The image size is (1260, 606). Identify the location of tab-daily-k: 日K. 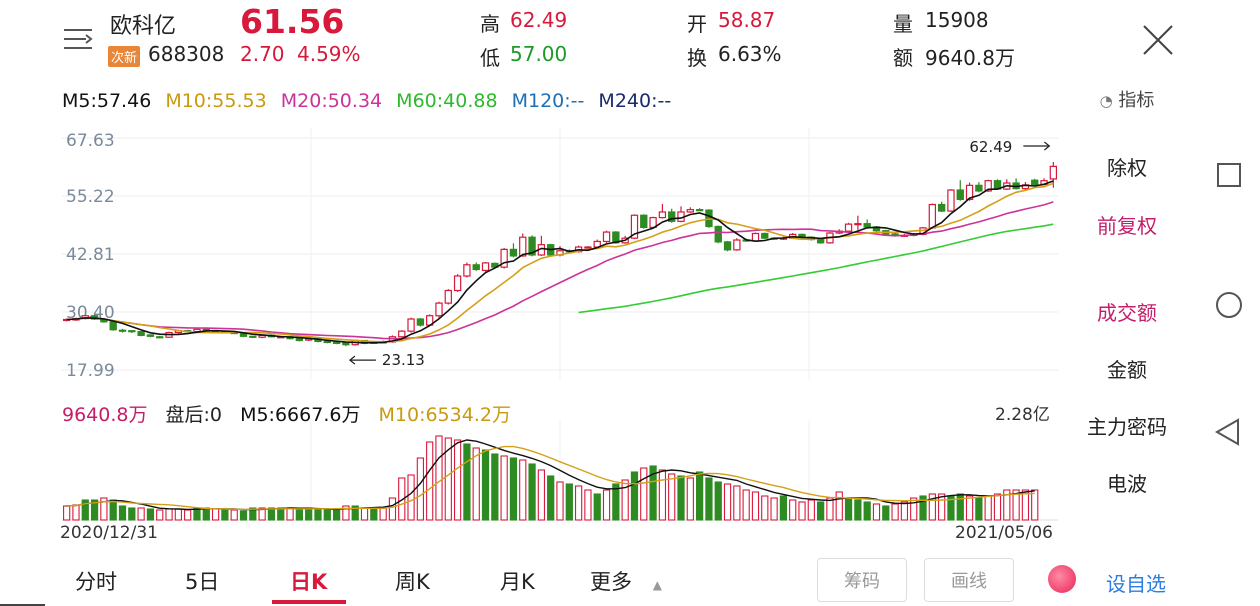
(309, 582).